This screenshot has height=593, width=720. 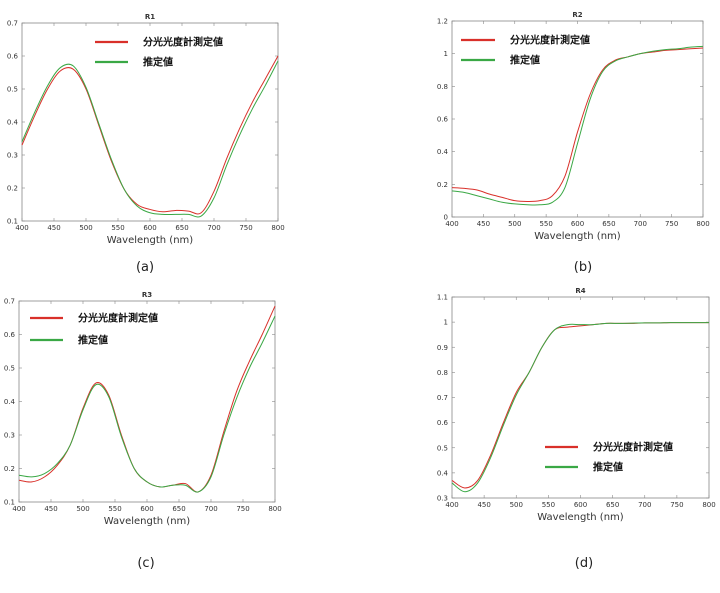 What do you see at coordinates (145, 563) in the screenshot?
I see `figure-caption: (c)` at bounding box center [145, 563].